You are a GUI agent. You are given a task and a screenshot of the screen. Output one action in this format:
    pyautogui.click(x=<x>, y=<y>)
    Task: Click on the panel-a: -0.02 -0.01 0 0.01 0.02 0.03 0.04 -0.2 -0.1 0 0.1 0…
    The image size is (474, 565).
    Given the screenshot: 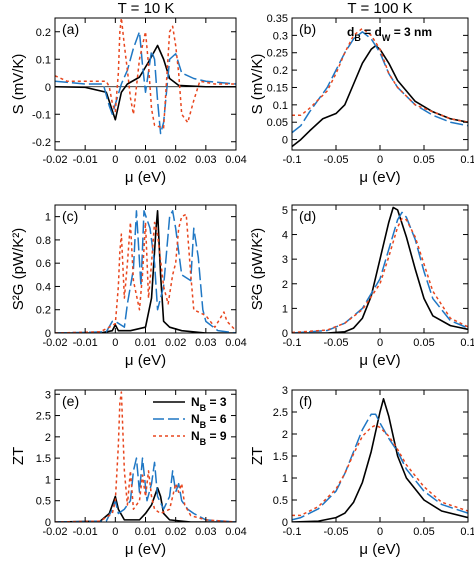 What is the action you would take?
    pyautogui.click(x=128, y=101)
    